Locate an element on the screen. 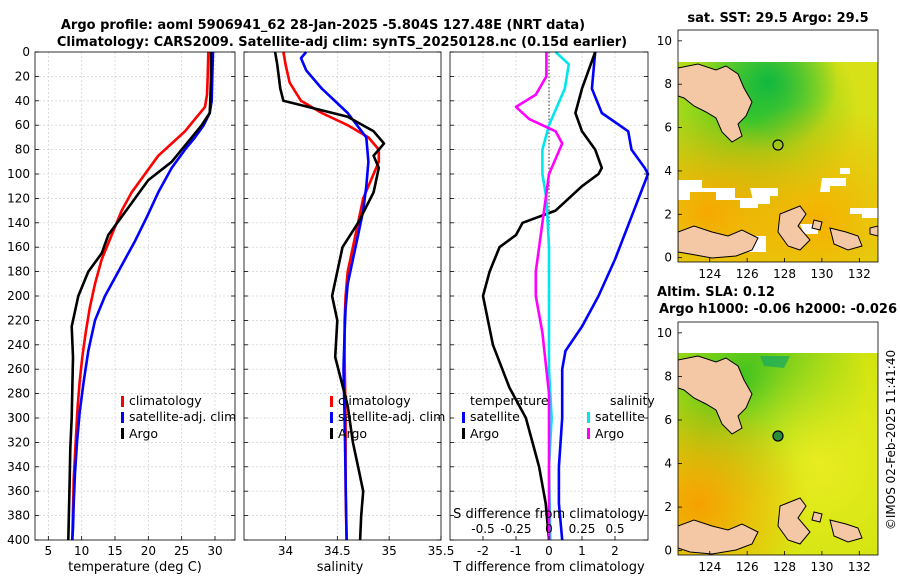 The width and height of the screenshot is (900, 580). temperature-legend: climatology satellite-adj. clim Argo is located at coordinates (178, 417).